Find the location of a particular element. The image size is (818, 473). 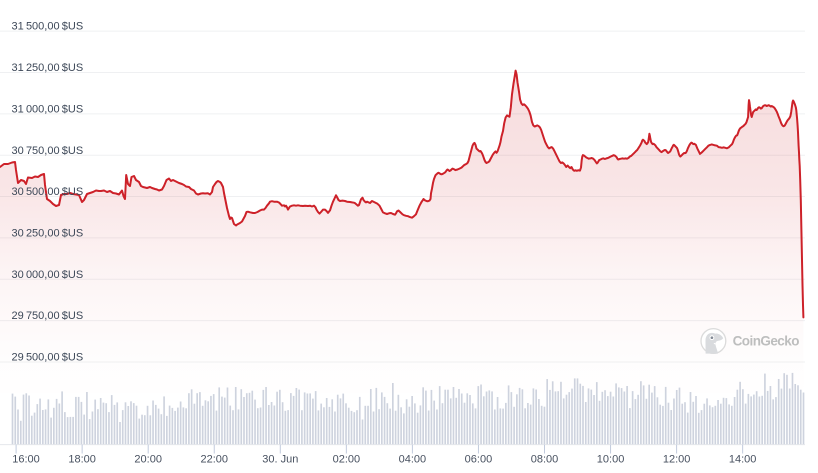

svg-text: 31 000,00 $US is located at coordinates (48, 109).